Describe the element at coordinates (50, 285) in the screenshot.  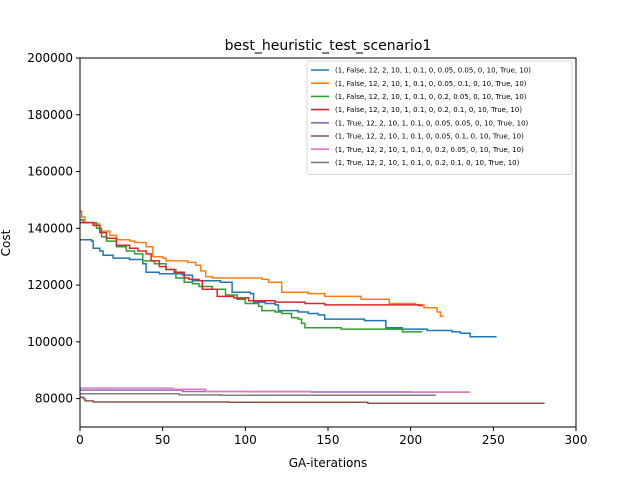
I see `y-tick-label: 120000` at that location.